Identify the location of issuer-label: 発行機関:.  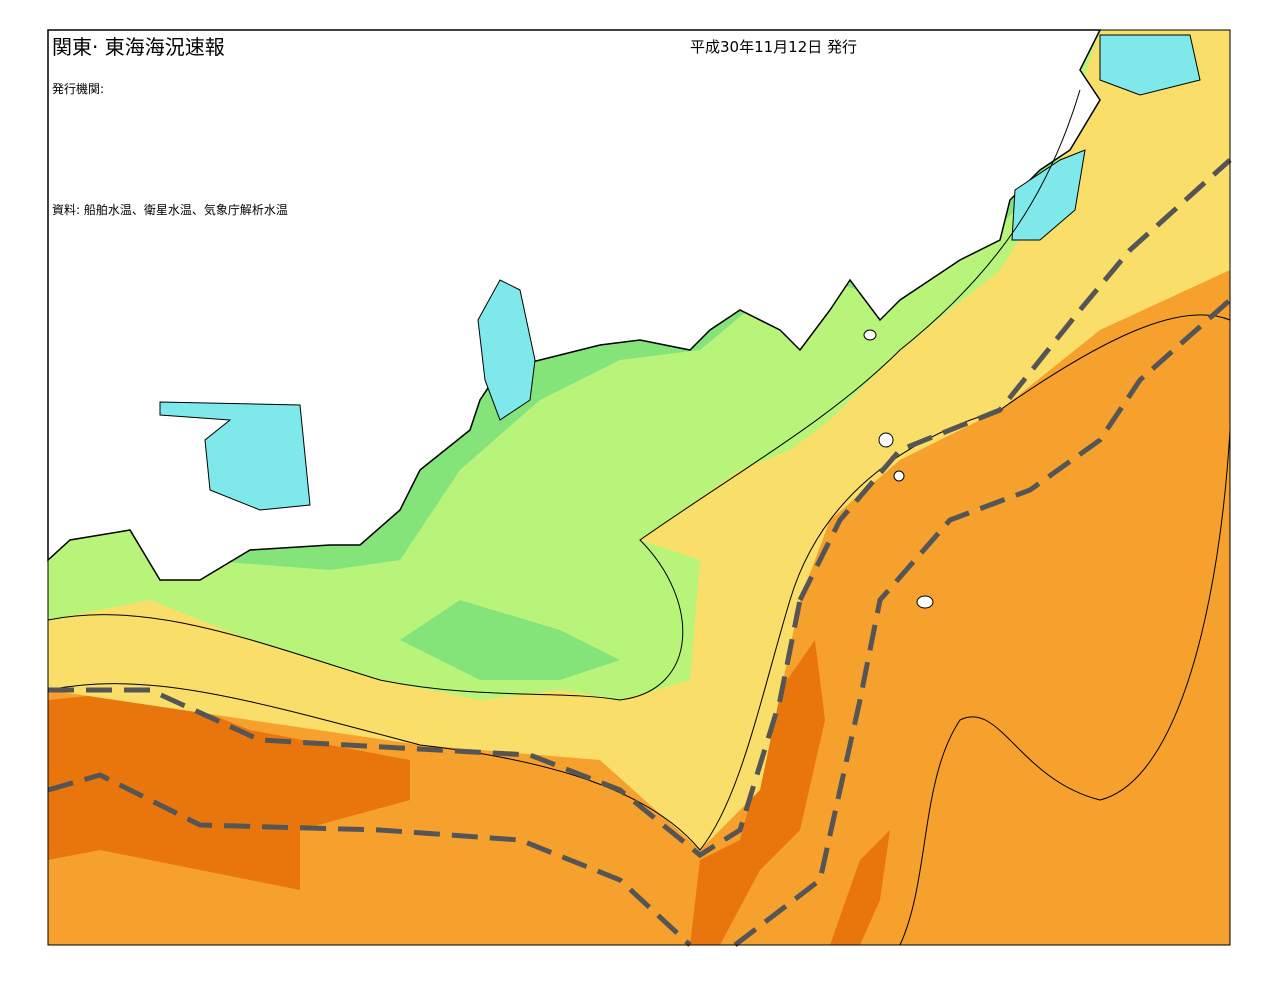
(78, 88).